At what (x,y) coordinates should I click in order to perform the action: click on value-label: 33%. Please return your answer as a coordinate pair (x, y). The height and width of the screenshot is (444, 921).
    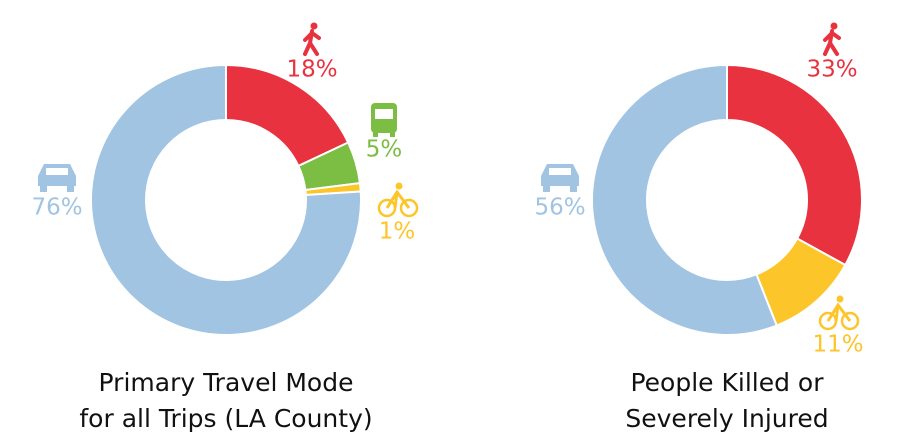
    Looking at the image, I should click on (831, 70).